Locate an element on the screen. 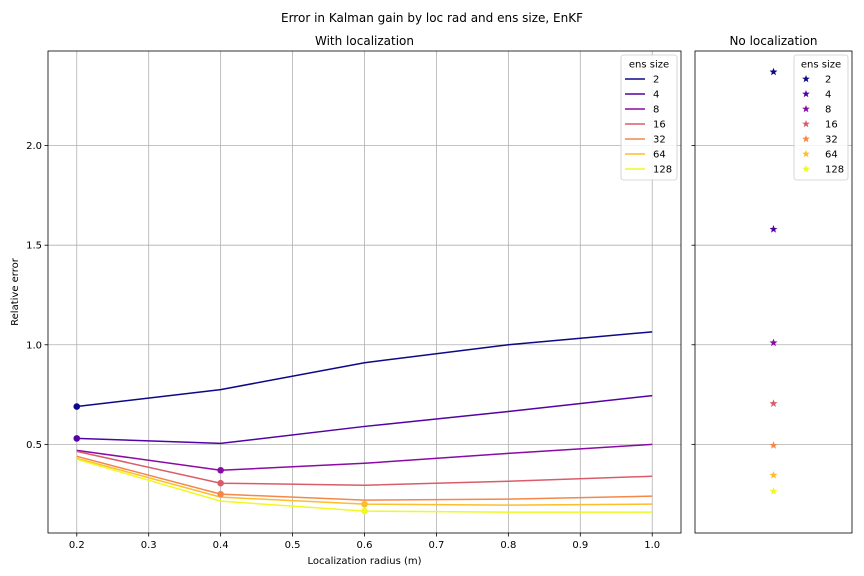 This screenshot has height=576, width=864. right-legend-label-16: 16 is located at coordinates (831, 125).